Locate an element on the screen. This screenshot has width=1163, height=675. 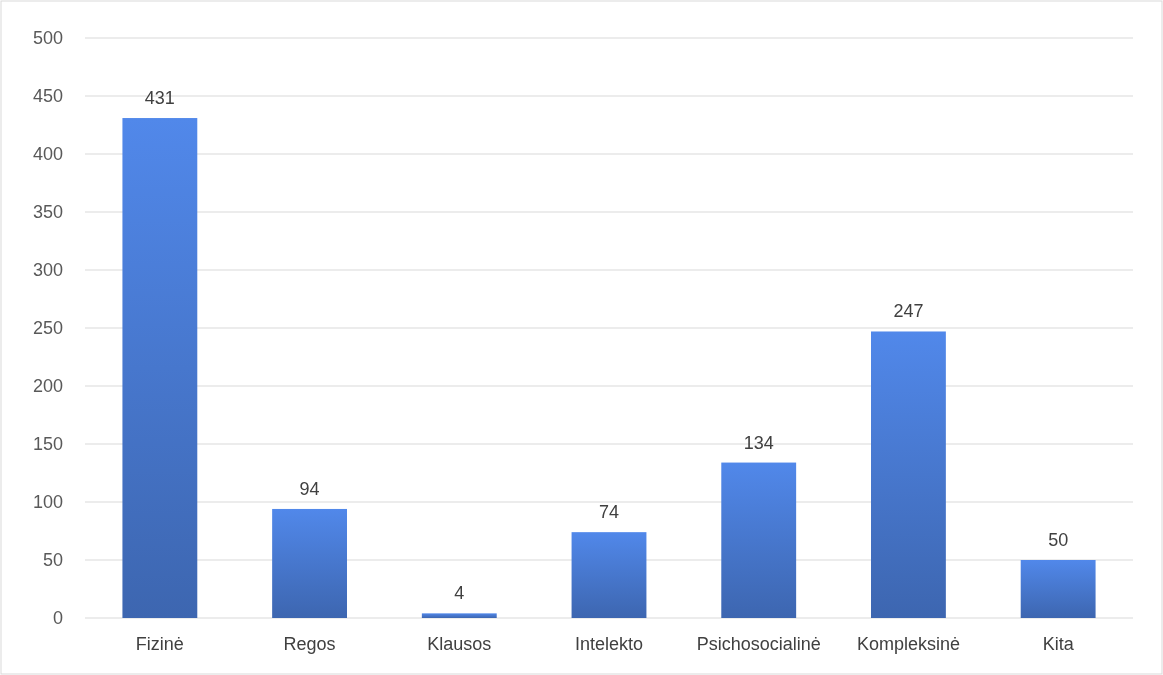
x-tick-label: Intelekto is located at coordinates (609, 644).